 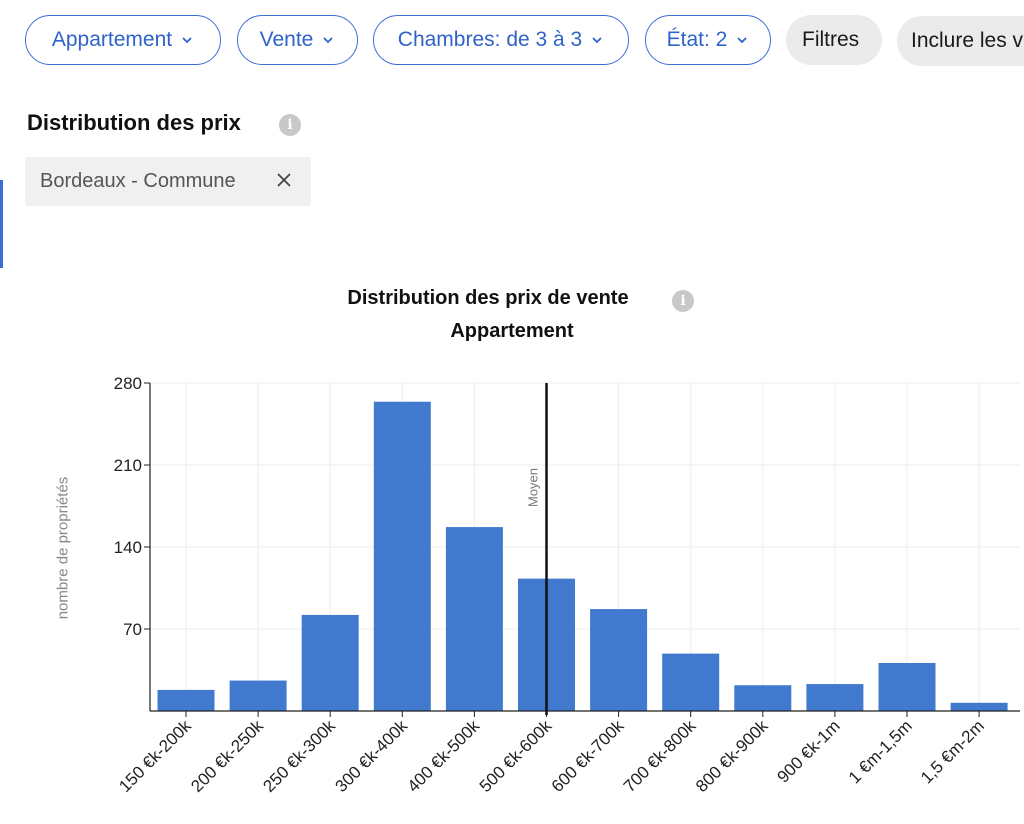 I want to click on filter-property-type: Appartement, so click(x=123, y=40).